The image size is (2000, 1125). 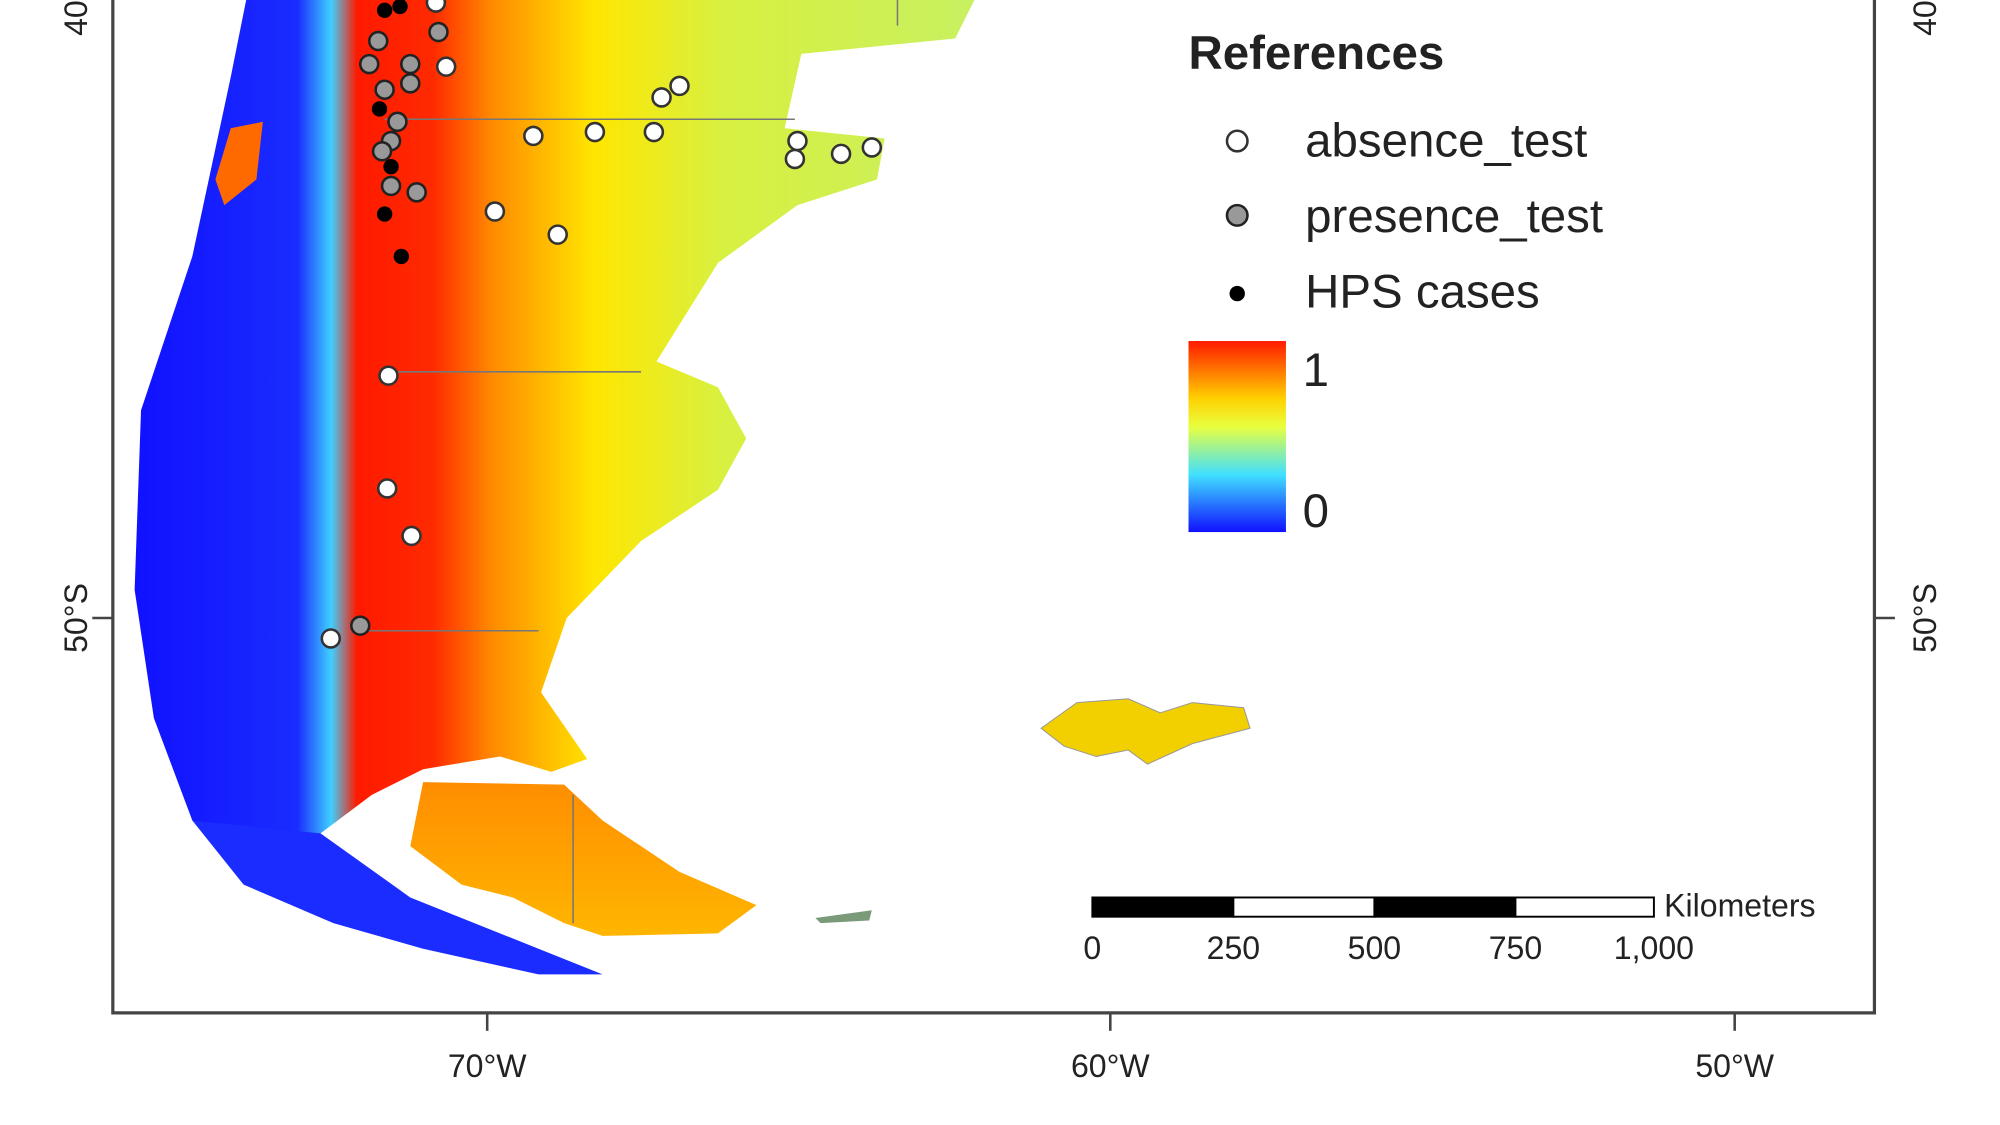 What do you see at coordinates (1446, 140) in the screenshot?
I see `legend-item: absence_test` at bounding box center [1446, 140].